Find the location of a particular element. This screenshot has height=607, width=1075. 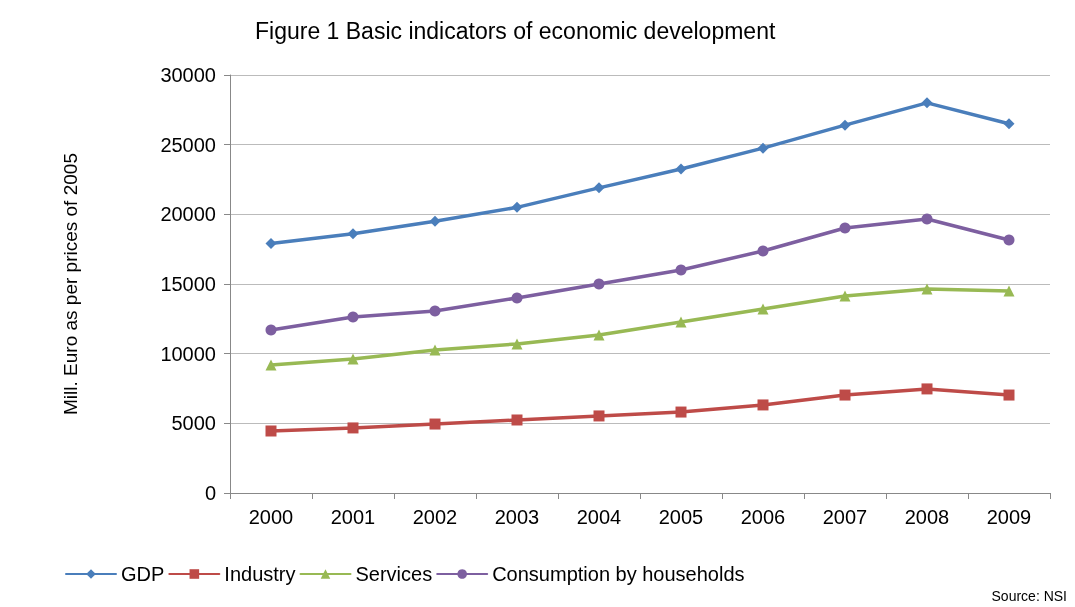

legend-label: Consumption by households is located at coordinates (618, 574).